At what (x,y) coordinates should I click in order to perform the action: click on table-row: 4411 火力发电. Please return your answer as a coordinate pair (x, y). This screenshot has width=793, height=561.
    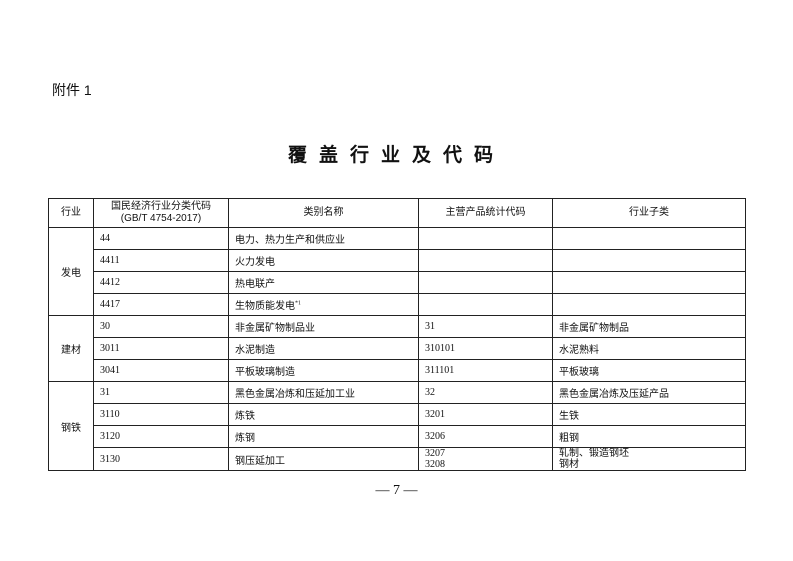
    Looking at the image, I should click on (397, 260).